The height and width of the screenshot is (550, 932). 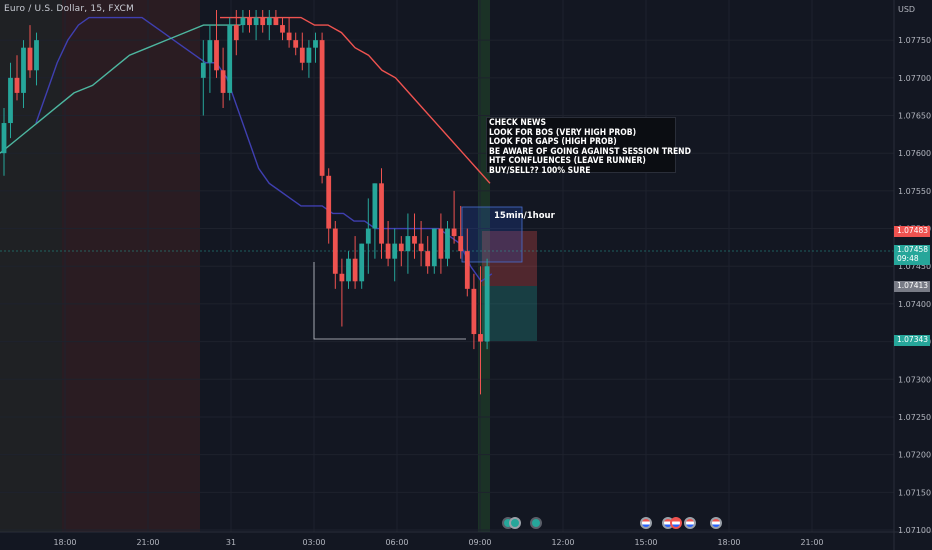 What do you see at coordinates (914, 530) in the screenshot?
I see `y-tick-label: 1.07100` at bounding box center [914, 530].